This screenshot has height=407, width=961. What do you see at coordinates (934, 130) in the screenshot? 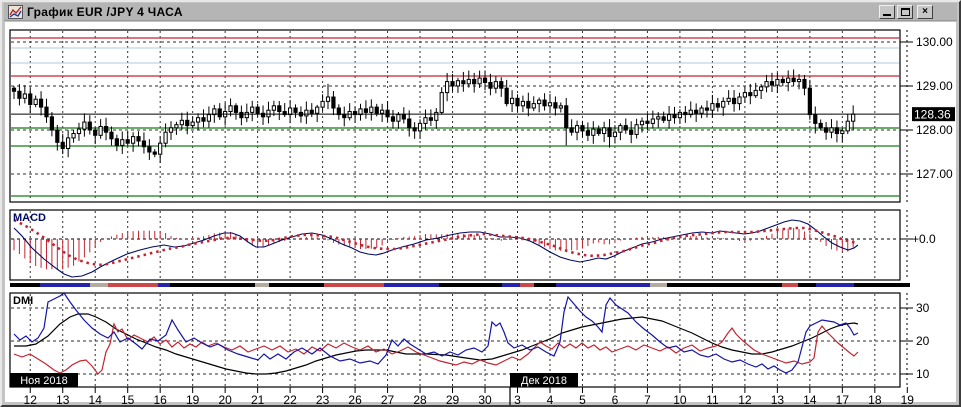
I see `price-tick-label: 128.00` at bounding box center [934, 130].